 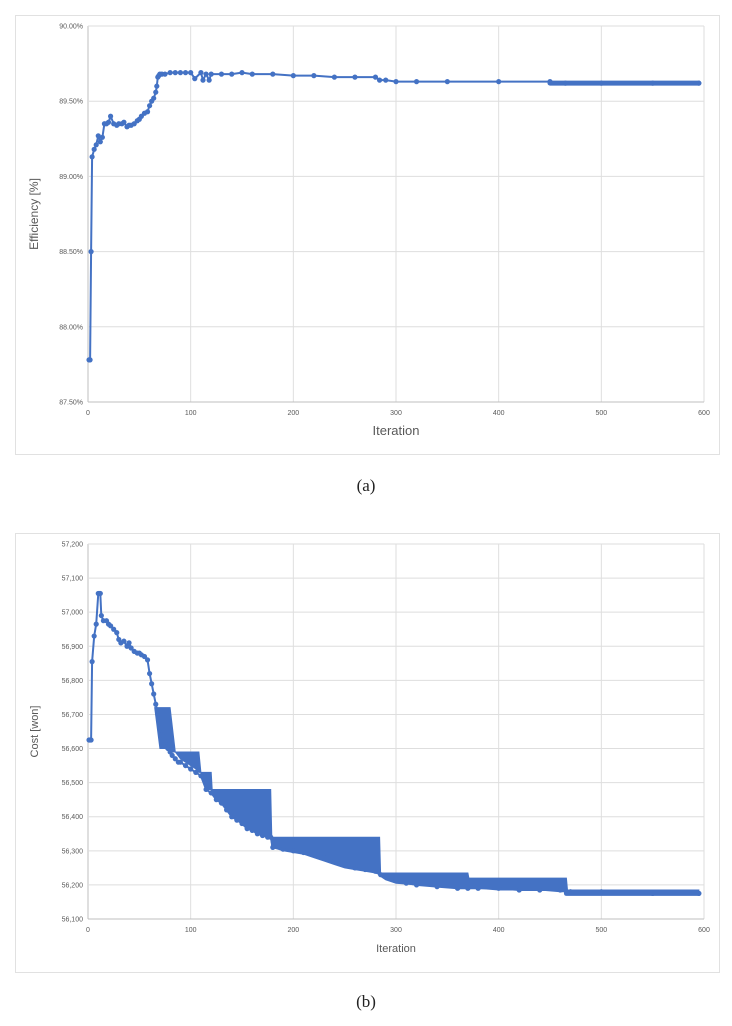 What do you see at coordinates (34, 214) in the screenshot?
I see `y-axis-title: Efficiency [%]` at bounding box center [34, 214].